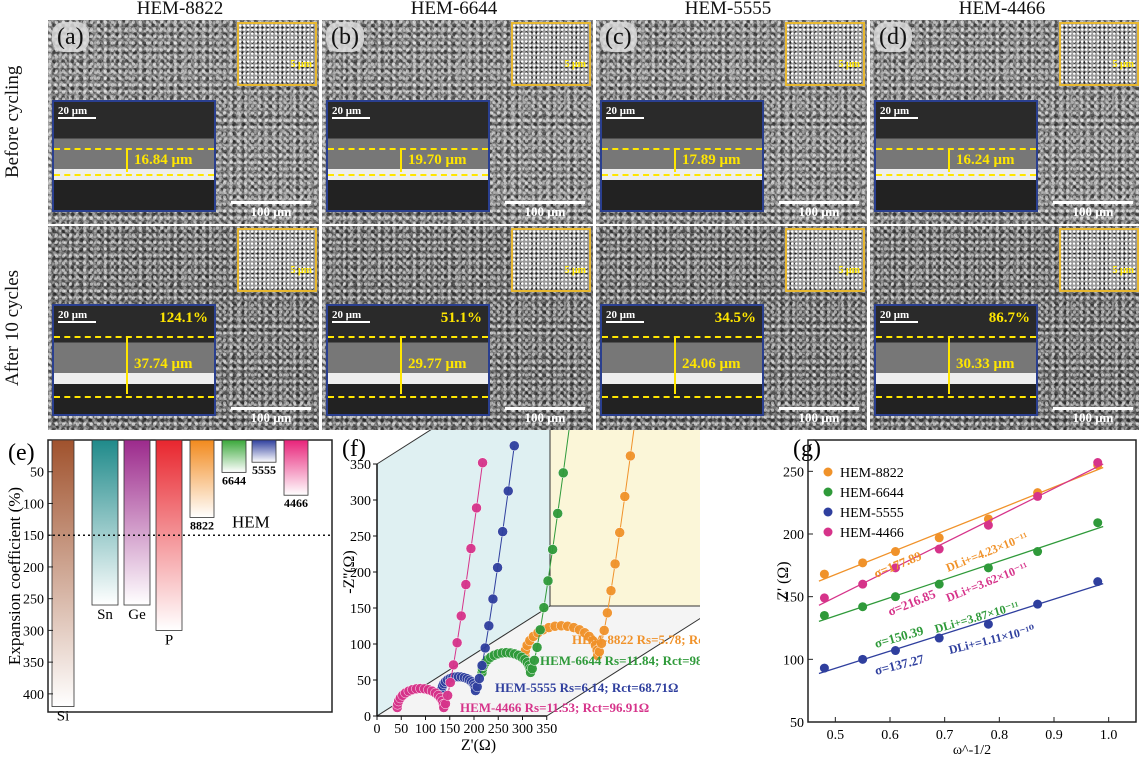 The image size is (1139, 758). I want to click on x-tick-label: 0.5, so click(836, 735).